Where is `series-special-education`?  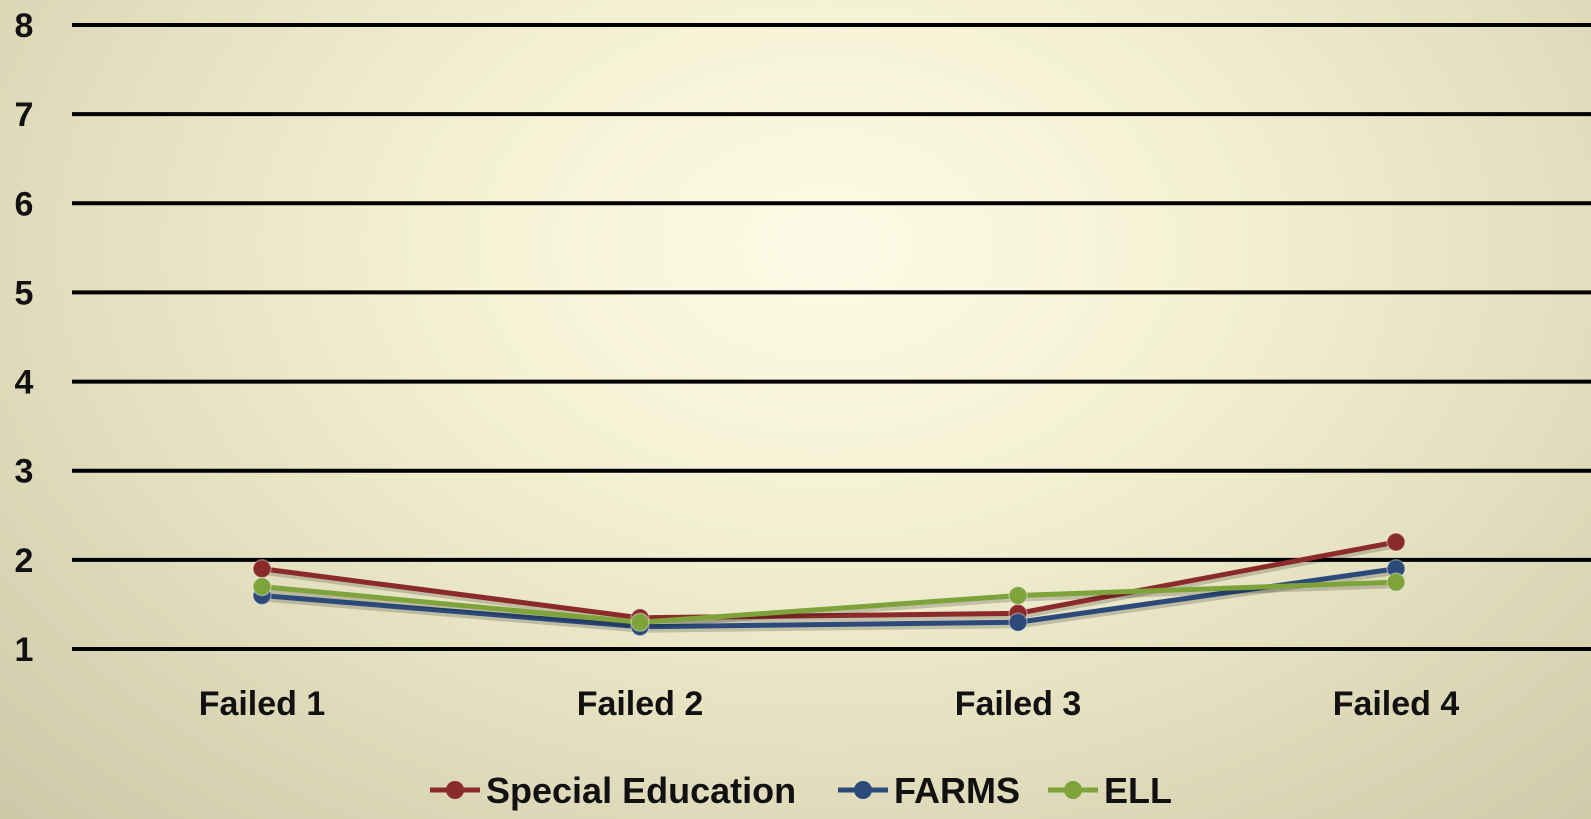 series-special-education is located at coordinates (829, 580).